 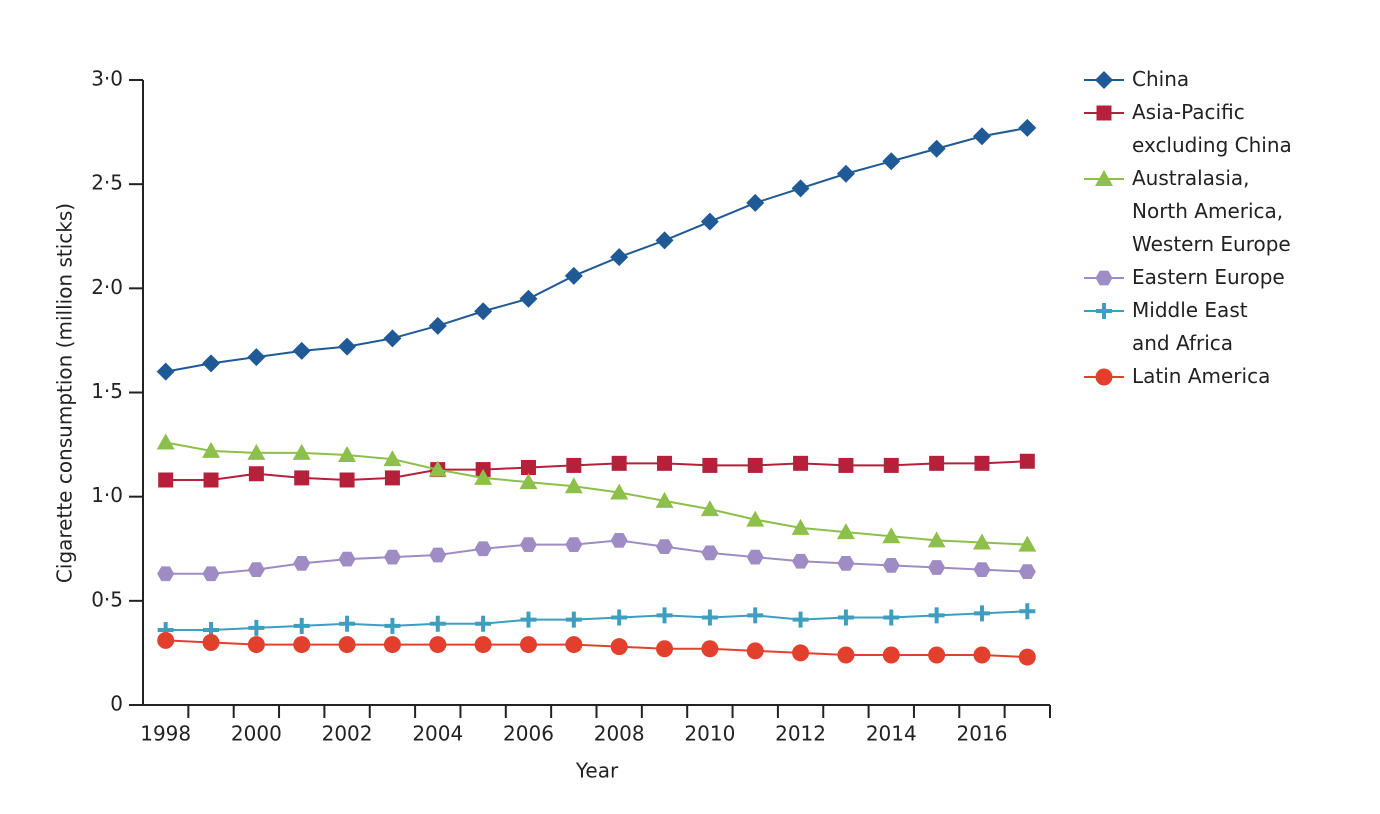 I want to click on legend-entry: Asia-Pacific excluding China, so click(x=1187, y=129).